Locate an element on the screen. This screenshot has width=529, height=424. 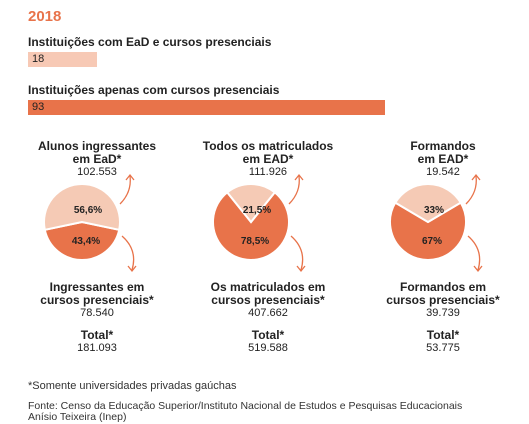
col3-total-value: 53.775 is located at coordinates (443, 348).